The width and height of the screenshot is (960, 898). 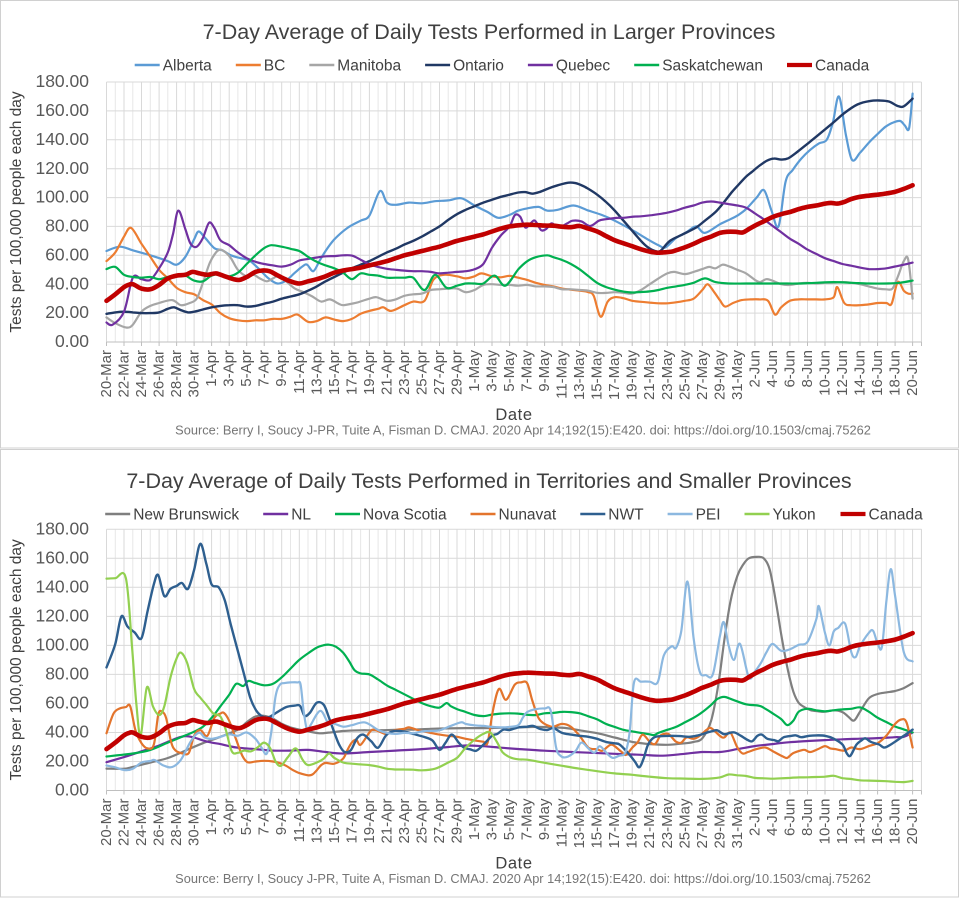 What do you see at coordinates (825, 822) in the screenshot?
I see `svg-text: 10-Jun` at bounding box center [825, 822].